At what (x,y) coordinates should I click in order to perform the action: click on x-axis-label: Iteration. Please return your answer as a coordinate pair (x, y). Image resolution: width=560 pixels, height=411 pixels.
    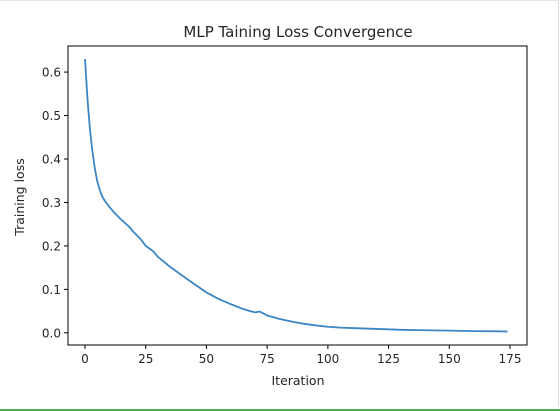
    Looking at the image, I should click on (297, 380).